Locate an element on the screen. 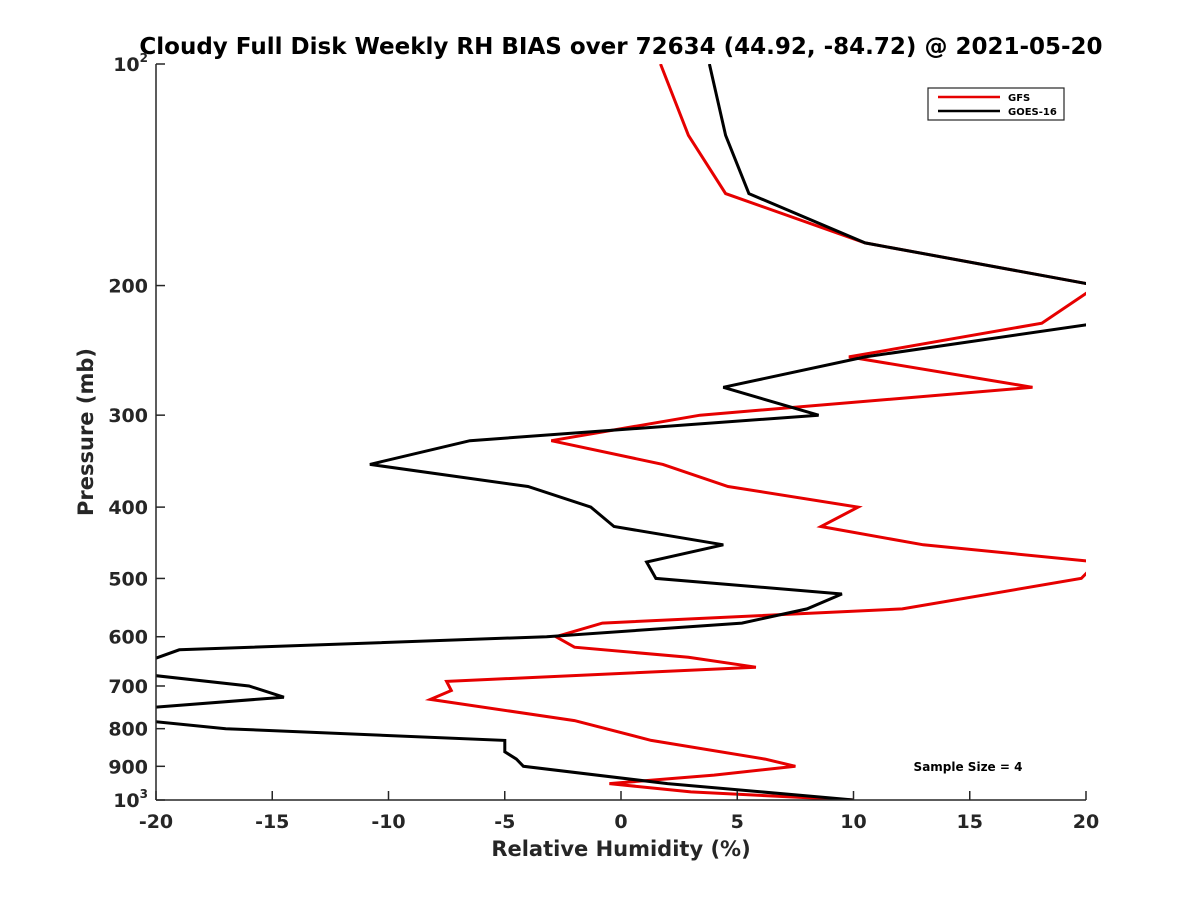 This screenshot has height=900, width=1200. x-tick-label: 5 is located at coordinates (737, 822).